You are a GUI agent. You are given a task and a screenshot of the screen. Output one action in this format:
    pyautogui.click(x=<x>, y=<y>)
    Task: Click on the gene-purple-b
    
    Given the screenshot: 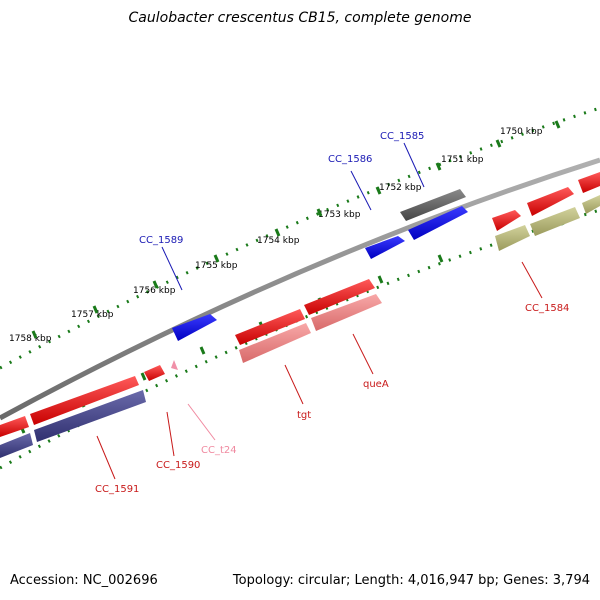 What is the action you would take?
    pyautogui.click(x=16, y=445)
    